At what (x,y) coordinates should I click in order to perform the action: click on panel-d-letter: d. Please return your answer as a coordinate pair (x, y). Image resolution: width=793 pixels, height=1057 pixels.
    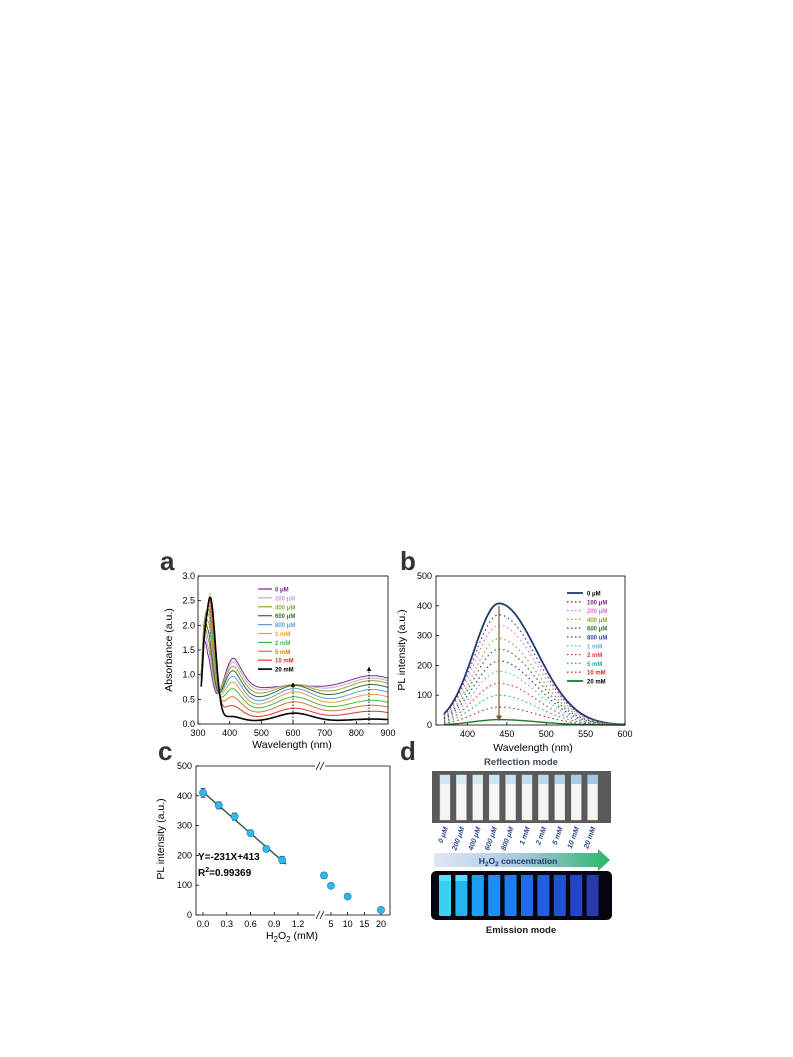
    Looking at the image, I should click on (408, 751).